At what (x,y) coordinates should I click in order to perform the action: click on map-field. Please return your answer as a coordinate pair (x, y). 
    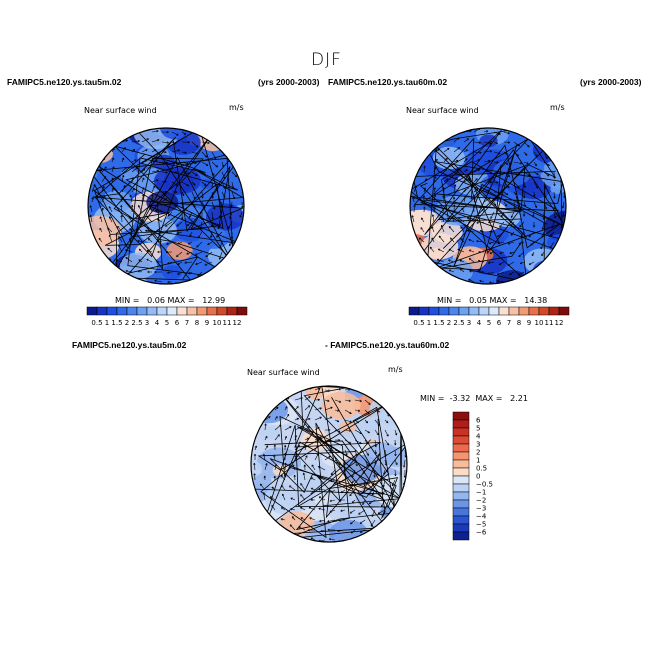
    Looking at the image, I should click on (166, 206).